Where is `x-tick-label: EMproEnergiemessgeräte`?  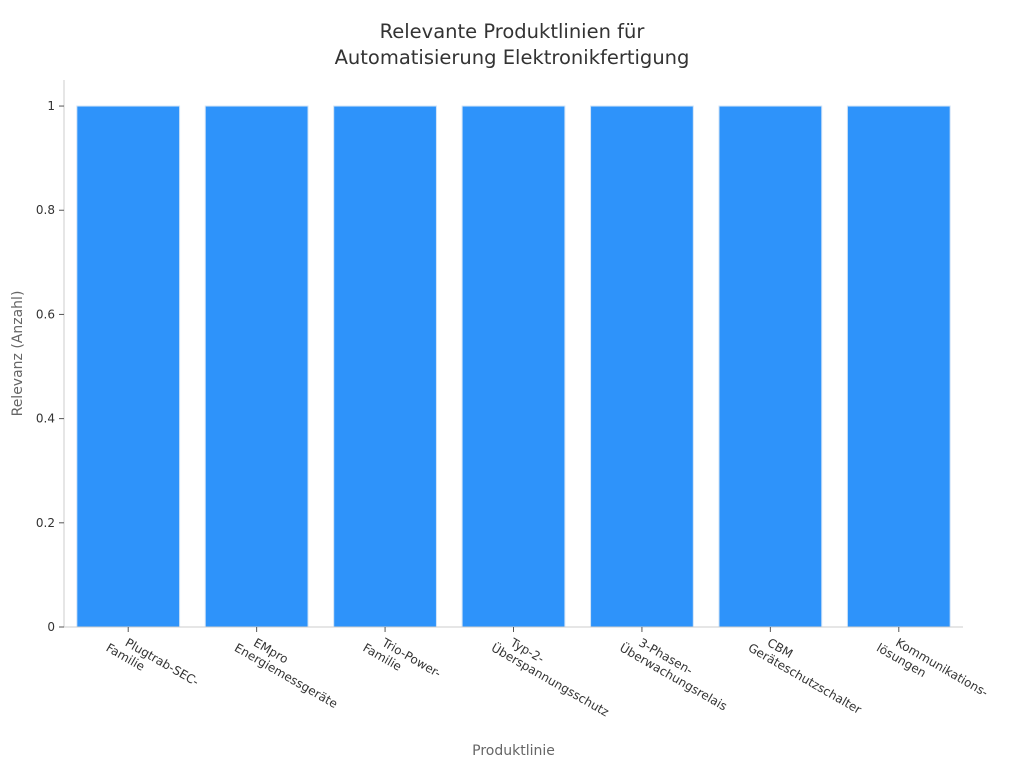
x-tick-label: EMproEnergiemessgeräte is located at coordinates (289, 669).